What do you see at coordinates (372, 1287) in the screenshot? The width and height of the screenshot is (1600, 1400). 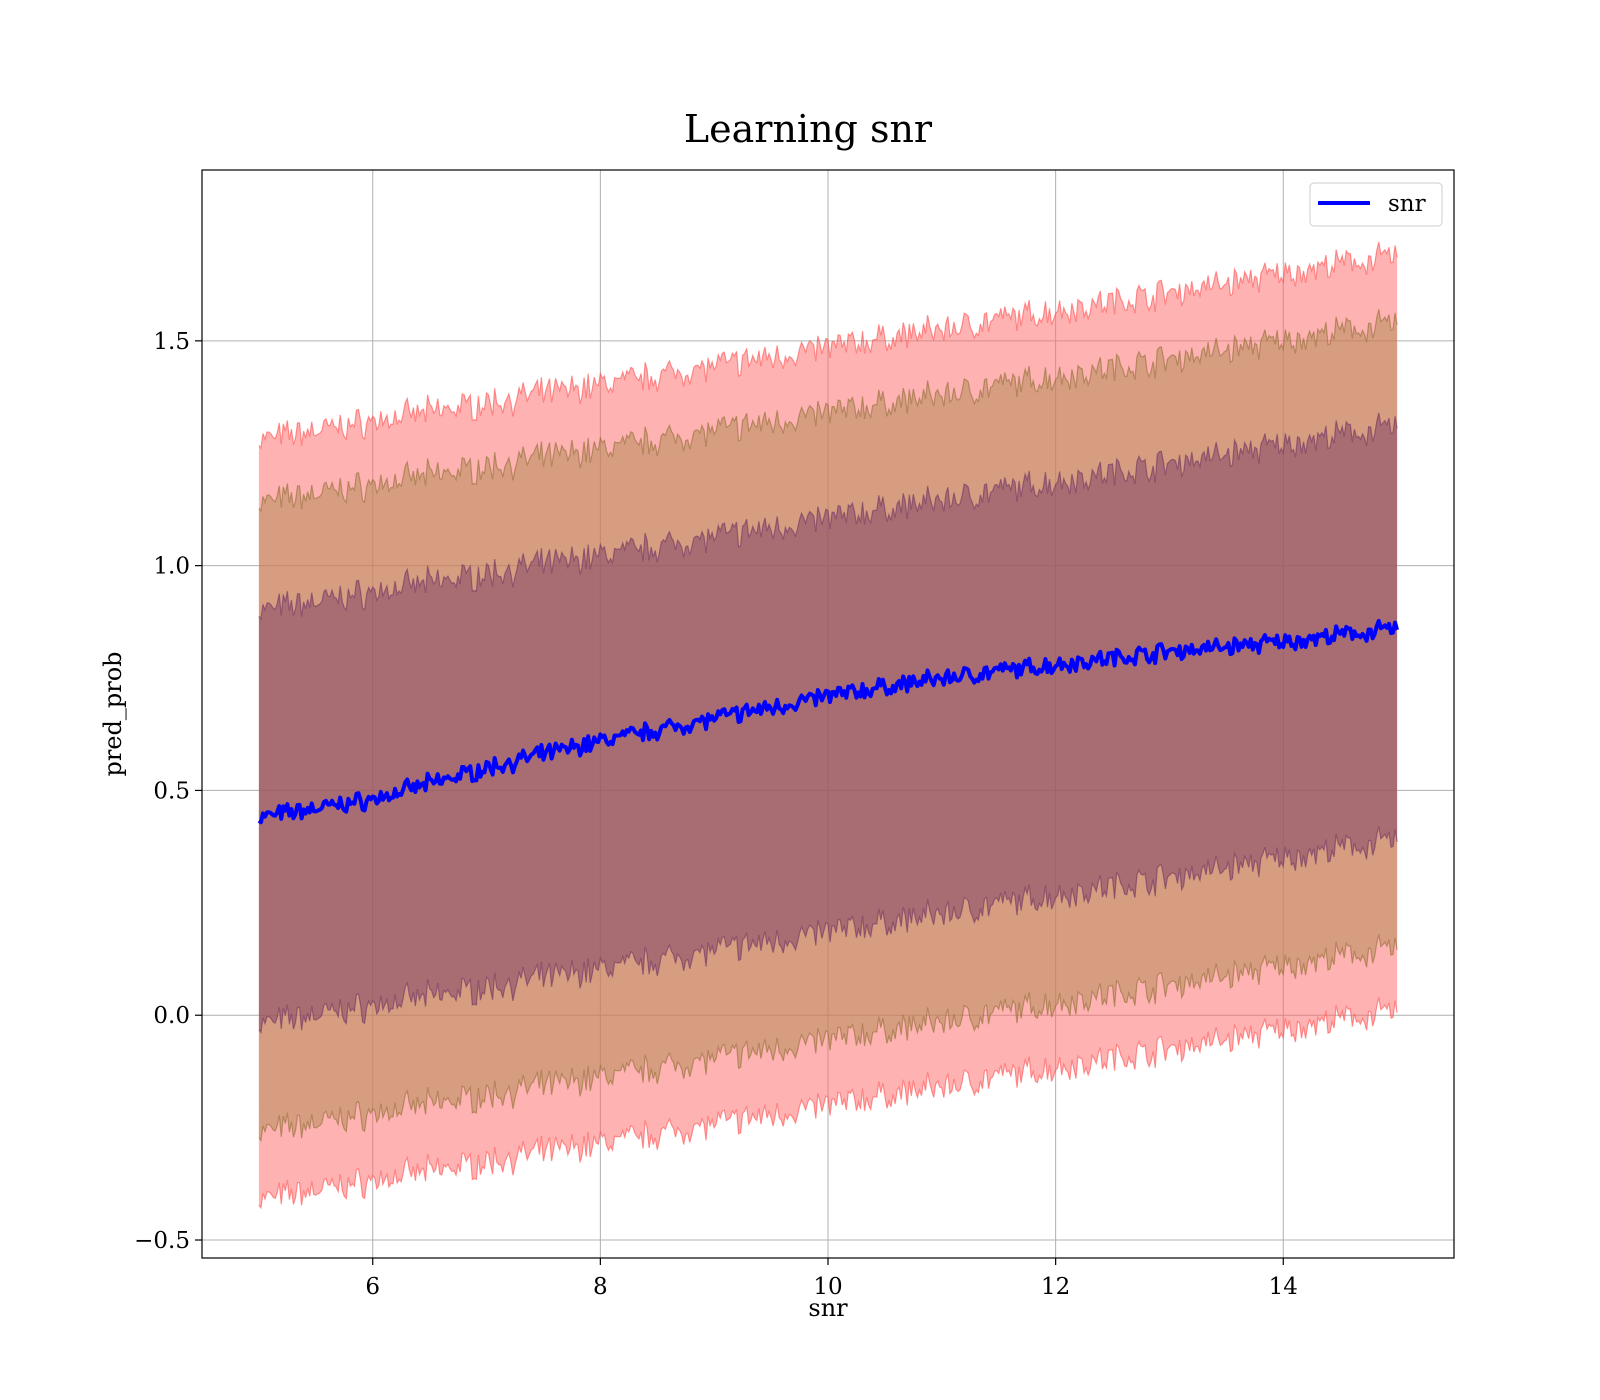 I see `x-tick-label: 6` at bounding box center [372, 1287].